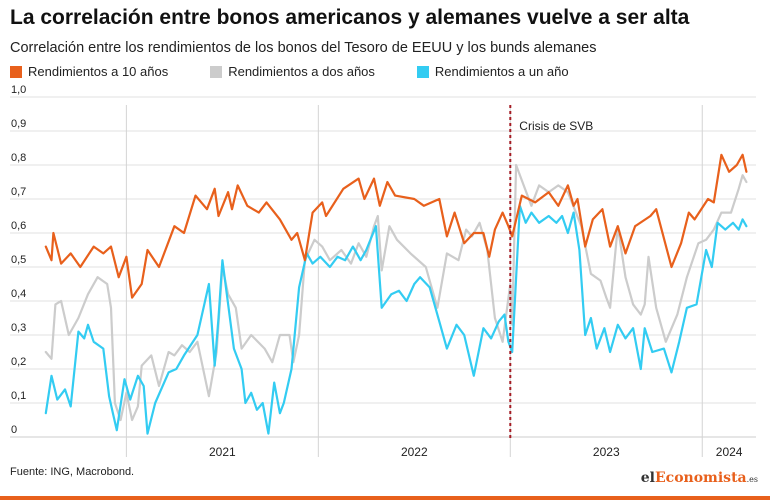 The height and width of the screenshot is (500, 770). I want to click on x-tick-label: 2023, so click(606, 452).